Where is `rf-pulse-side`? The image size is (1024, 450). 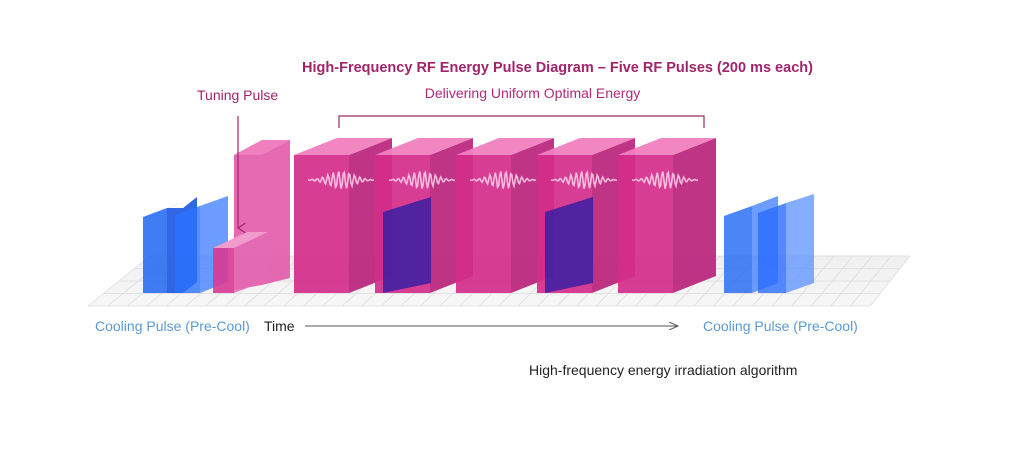 rf-pulse-side is located at coordinates (694, 215).